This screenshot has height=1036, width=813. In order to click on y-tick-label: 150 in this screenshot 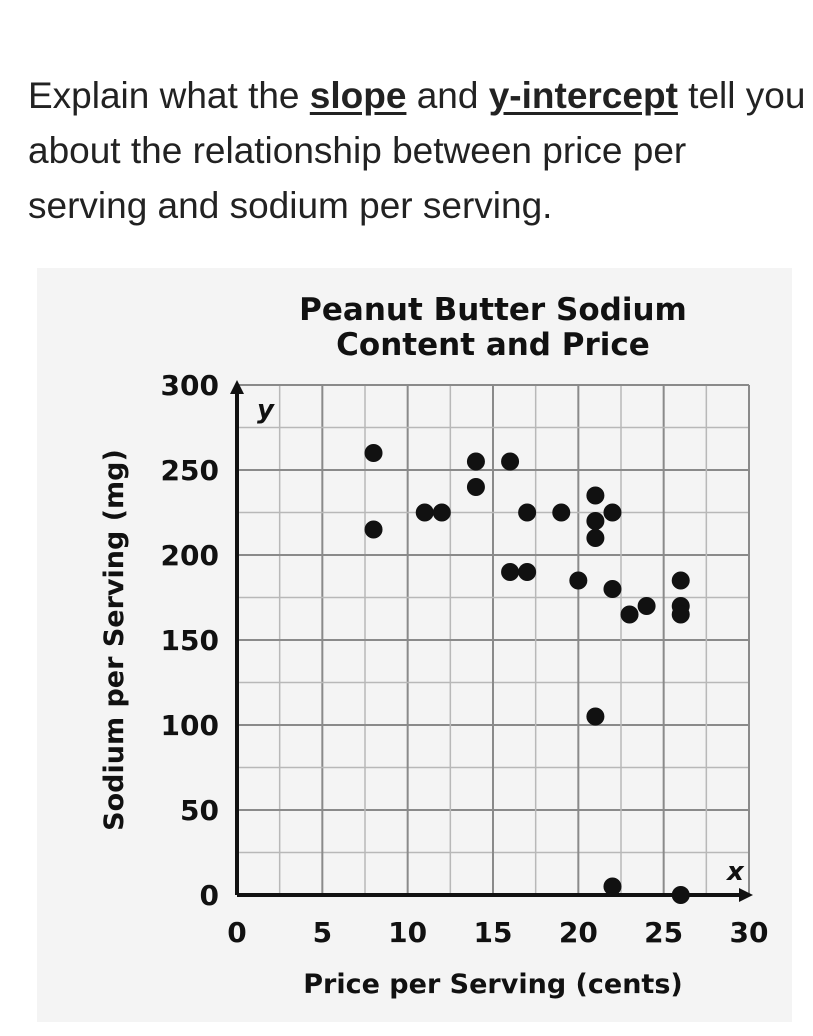, I will do `click(190, 640)`.